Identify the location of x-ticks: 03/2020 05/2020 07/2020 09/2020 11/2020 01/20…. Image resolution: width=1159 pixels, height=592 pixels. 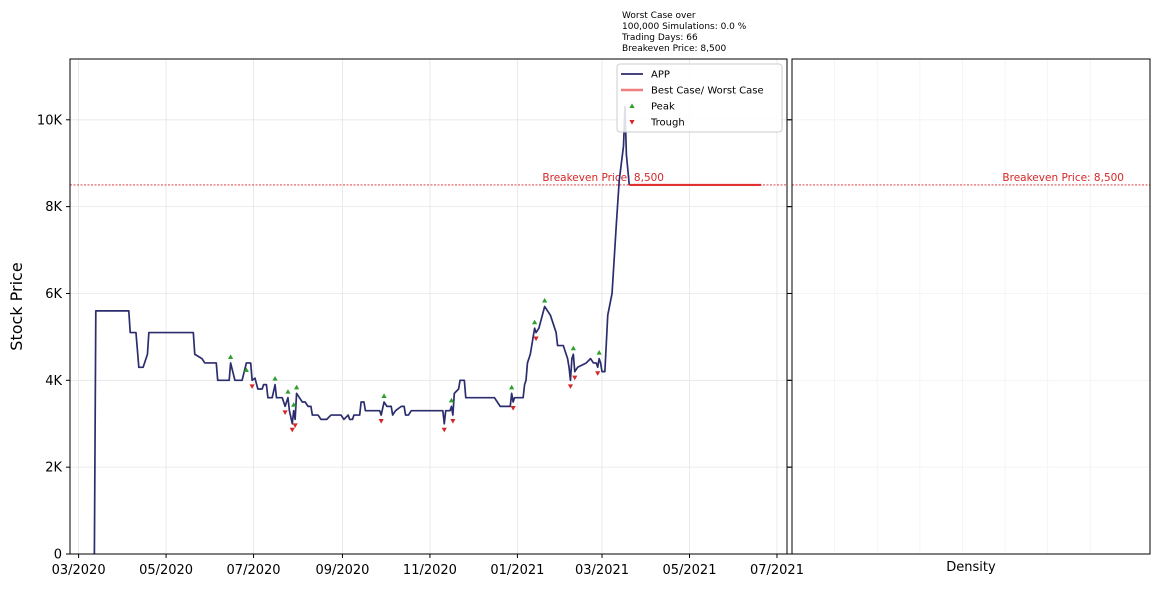
(428, 566).